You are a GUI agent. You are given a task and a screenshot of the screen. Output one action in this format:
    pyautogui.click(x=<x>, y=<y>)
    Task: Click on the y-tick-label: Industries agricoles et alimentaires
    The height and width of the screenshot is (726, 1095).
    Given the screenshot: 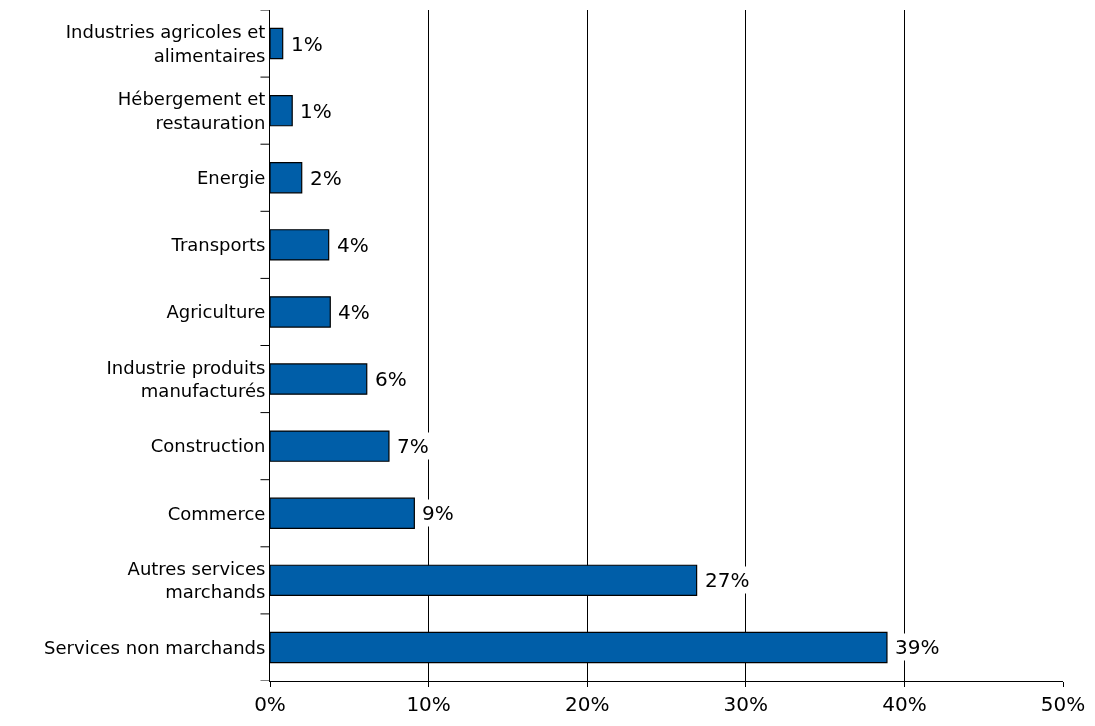 What is the action you would take?
    pyautogui.click(x=165, y=43)
    